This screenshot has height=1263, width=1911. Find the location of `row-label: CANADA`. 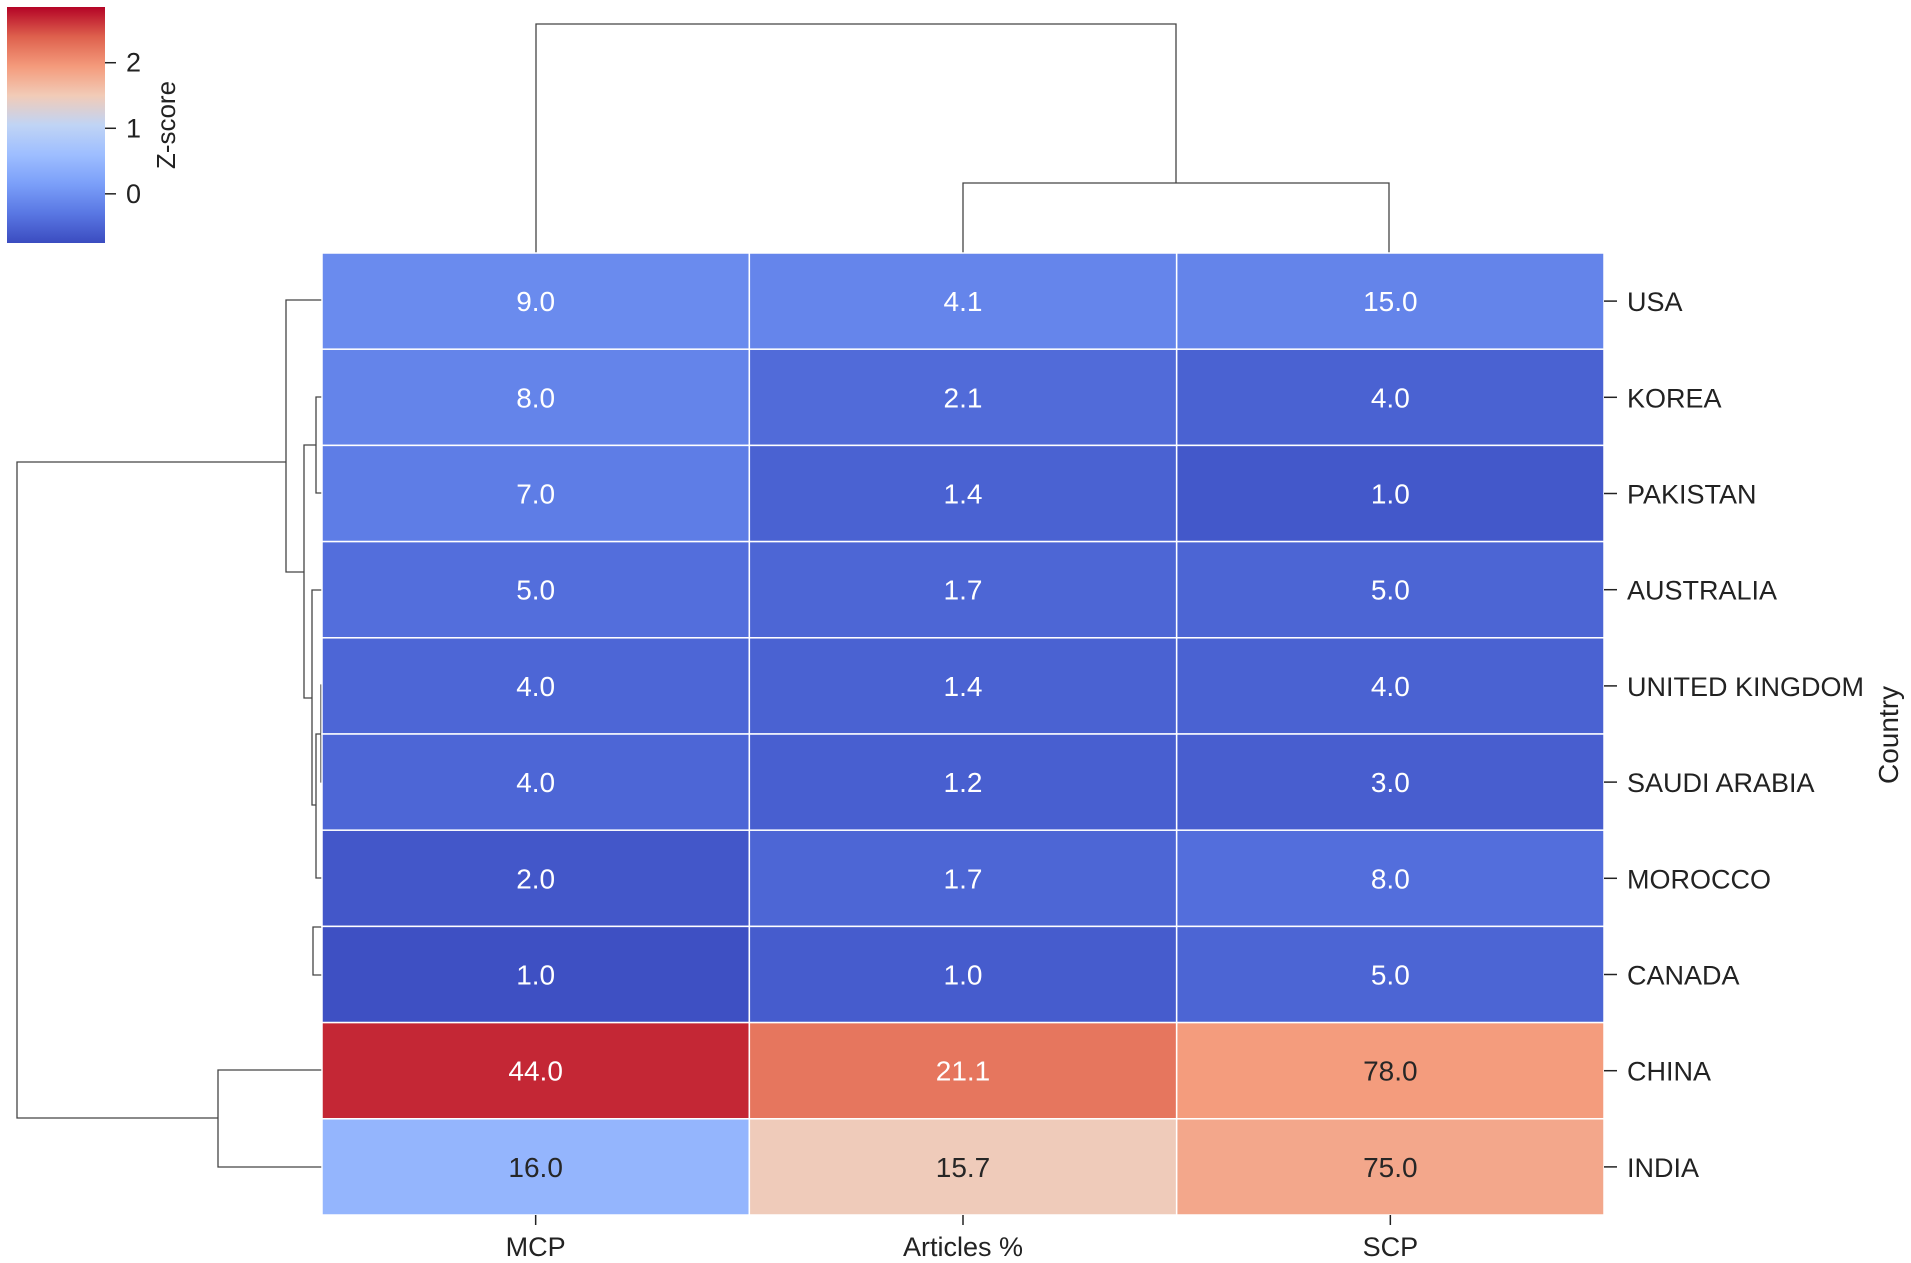

row-label: CANADA is located at coordinates (1683, 976).